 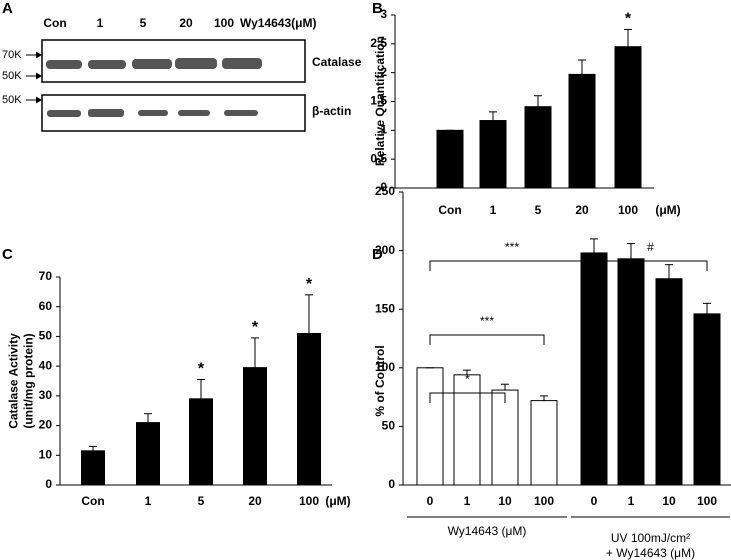 I want to click on y-axis-label: (unit/mg protein), so click(x=29, y=380).